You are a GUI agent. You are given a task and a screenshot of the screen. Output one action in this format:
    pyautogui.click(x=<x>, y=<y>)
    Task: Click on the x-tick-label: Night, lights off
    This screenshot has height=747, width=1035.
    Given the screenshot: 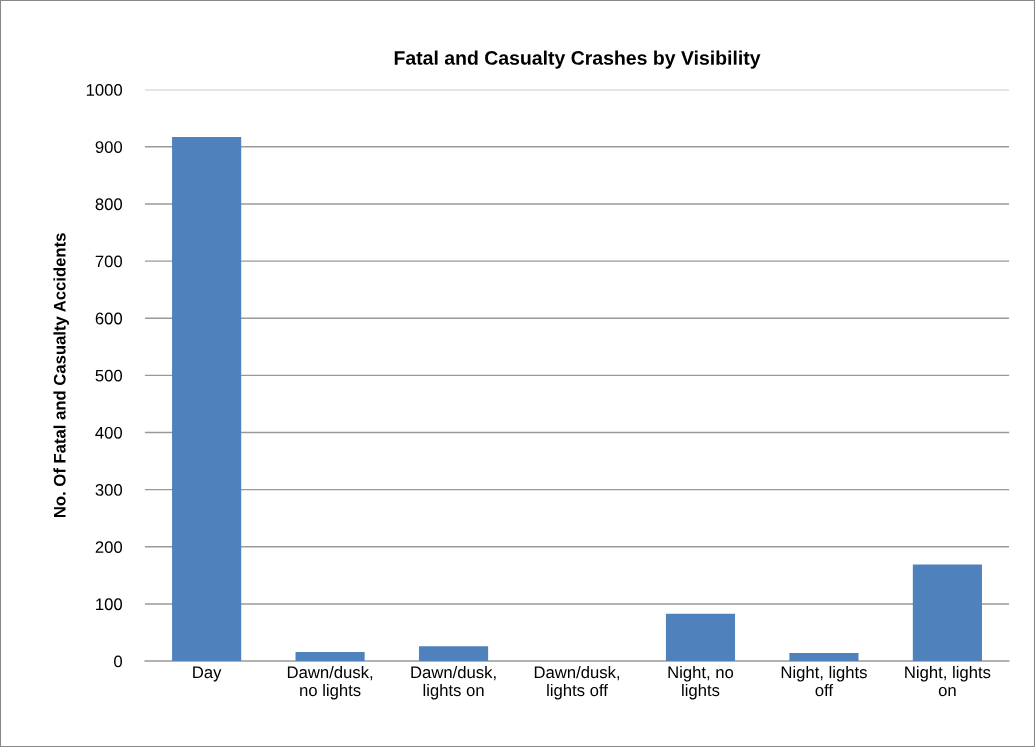 What is the action you would take?
    pyautogui.click(x=824, y=681)
    